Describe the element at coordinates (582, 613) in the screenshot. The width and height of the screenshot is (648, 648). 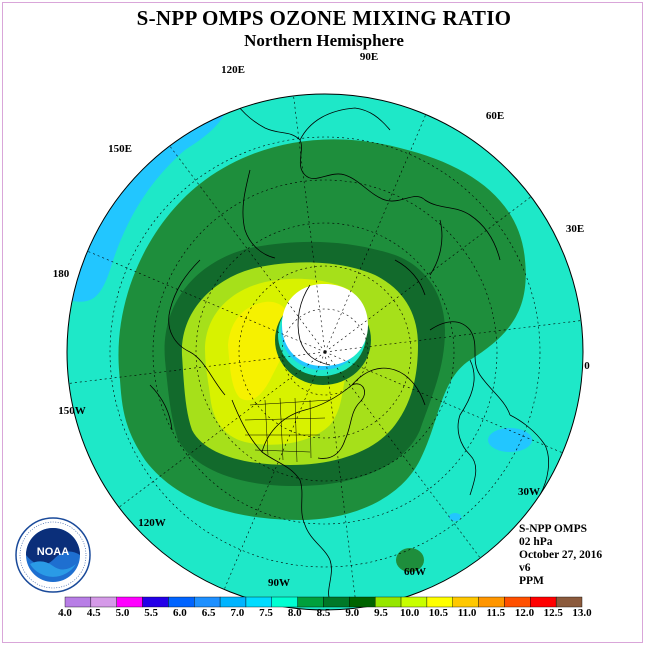
I see `colorbar-tick-label: 13.0` at that location.